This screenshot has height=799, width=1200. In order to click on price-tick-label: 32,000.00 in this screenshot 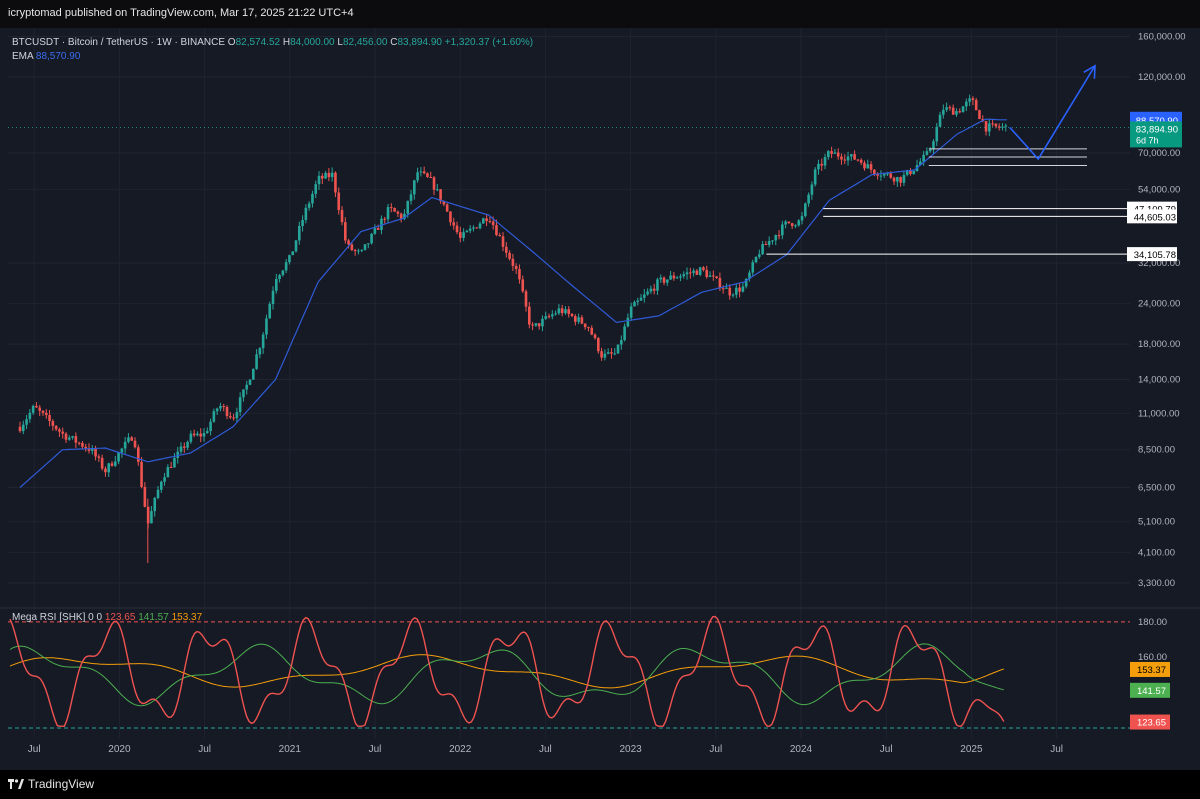, I will do `click(1159, 263)`.